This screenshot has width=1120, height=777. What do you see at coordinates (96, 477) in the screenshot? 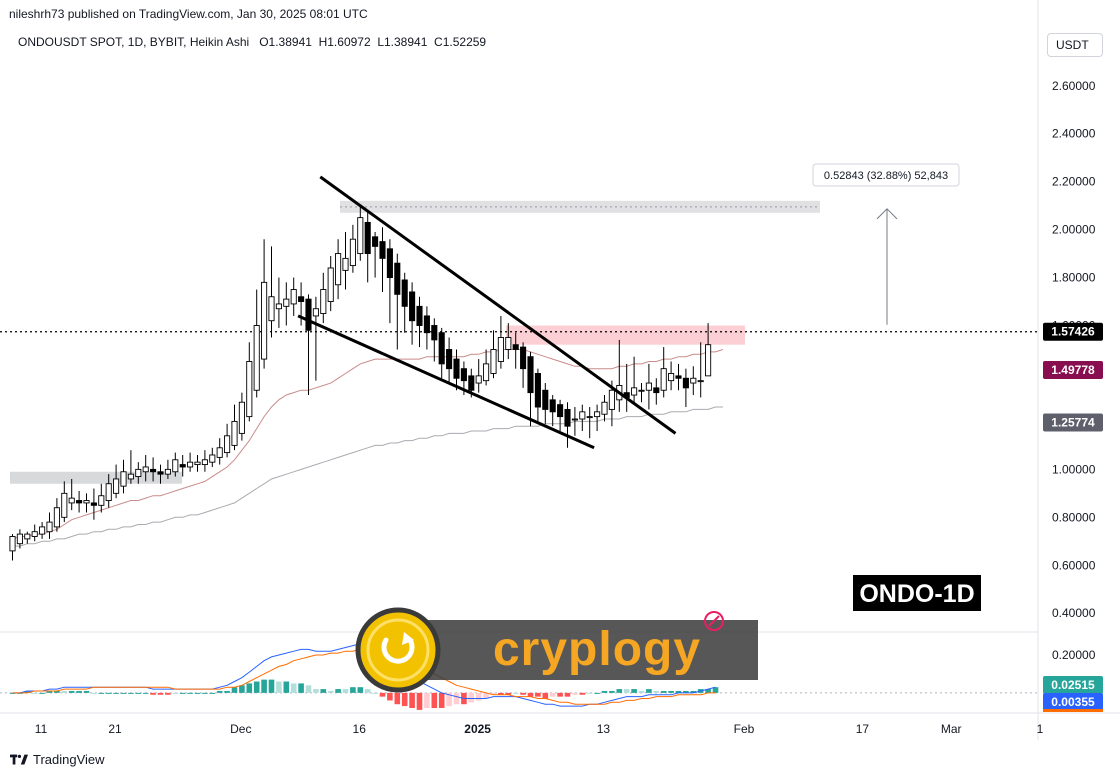
I see `support-zone` at bounding box center [96, 477].